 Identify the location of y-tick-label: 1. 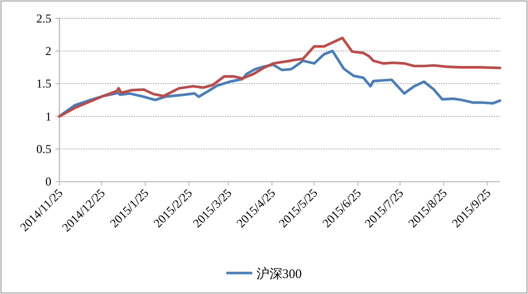
(48, 116).